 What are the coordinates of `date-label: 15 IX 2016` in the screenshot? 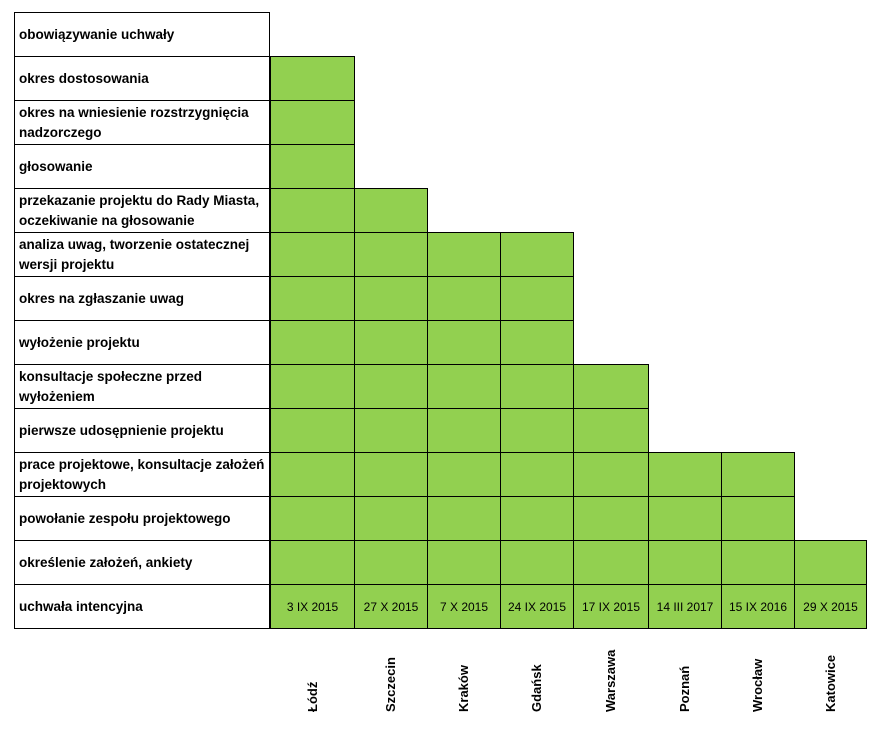 It's located at (758, 606).